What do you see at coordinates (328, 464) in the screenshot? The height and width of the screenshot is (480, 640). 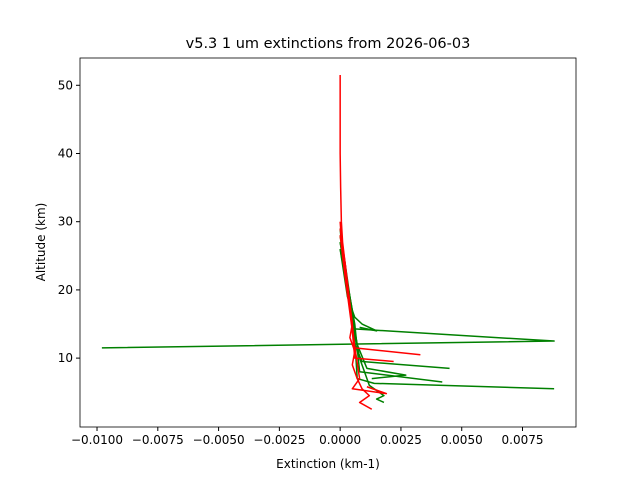 I see `x-axis-label: Extinction (km-1)` at bounding box center [328, 464].